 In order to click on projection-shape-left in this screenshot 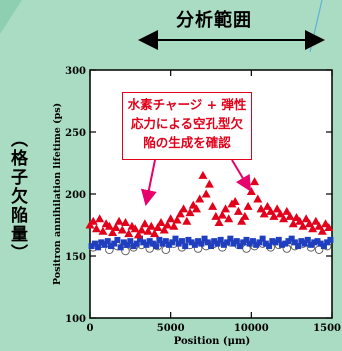, I will do `click(11, 17)`.